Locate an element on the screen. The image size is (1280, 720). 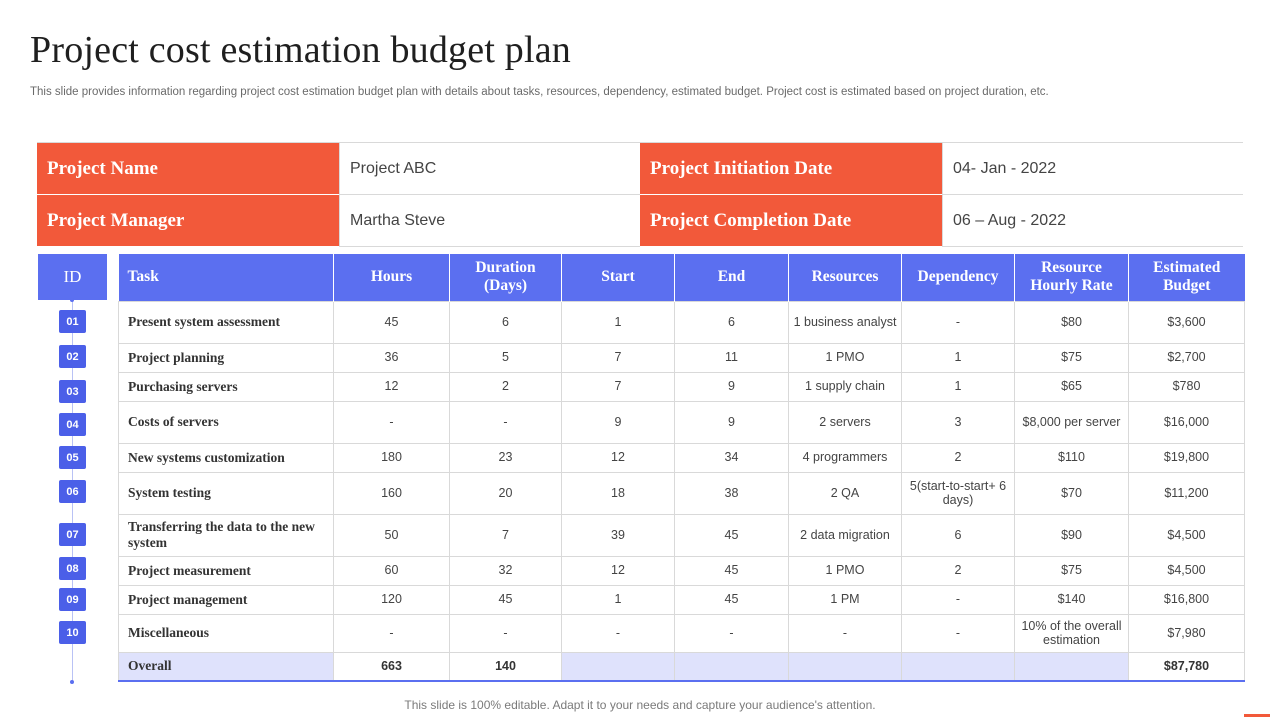
cell-start: 7 is located at coordinates (618, 386).